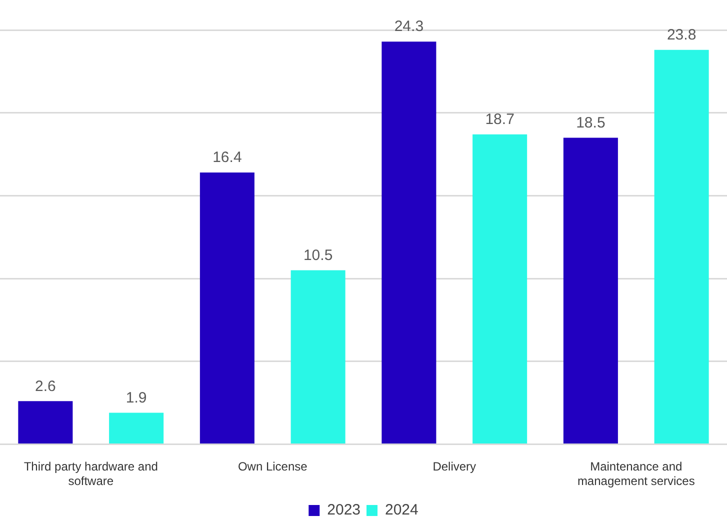 The height and width of the screenshot is (528, 727). I want to click on data-label: 2.6, so click(45, 386).